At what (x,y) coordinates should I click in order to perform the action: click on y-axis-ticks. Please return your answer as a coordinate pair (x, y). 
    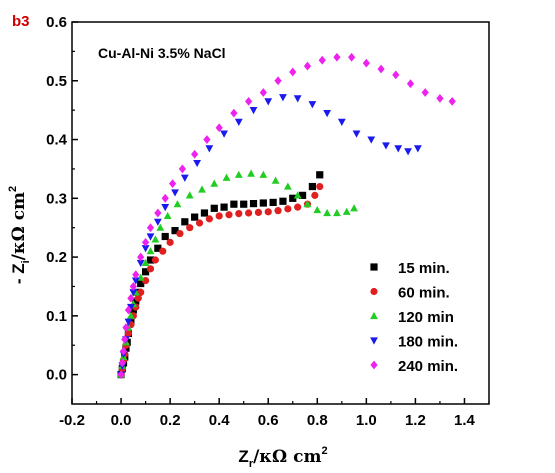
    Looking at the image, I should click on (75, 198).